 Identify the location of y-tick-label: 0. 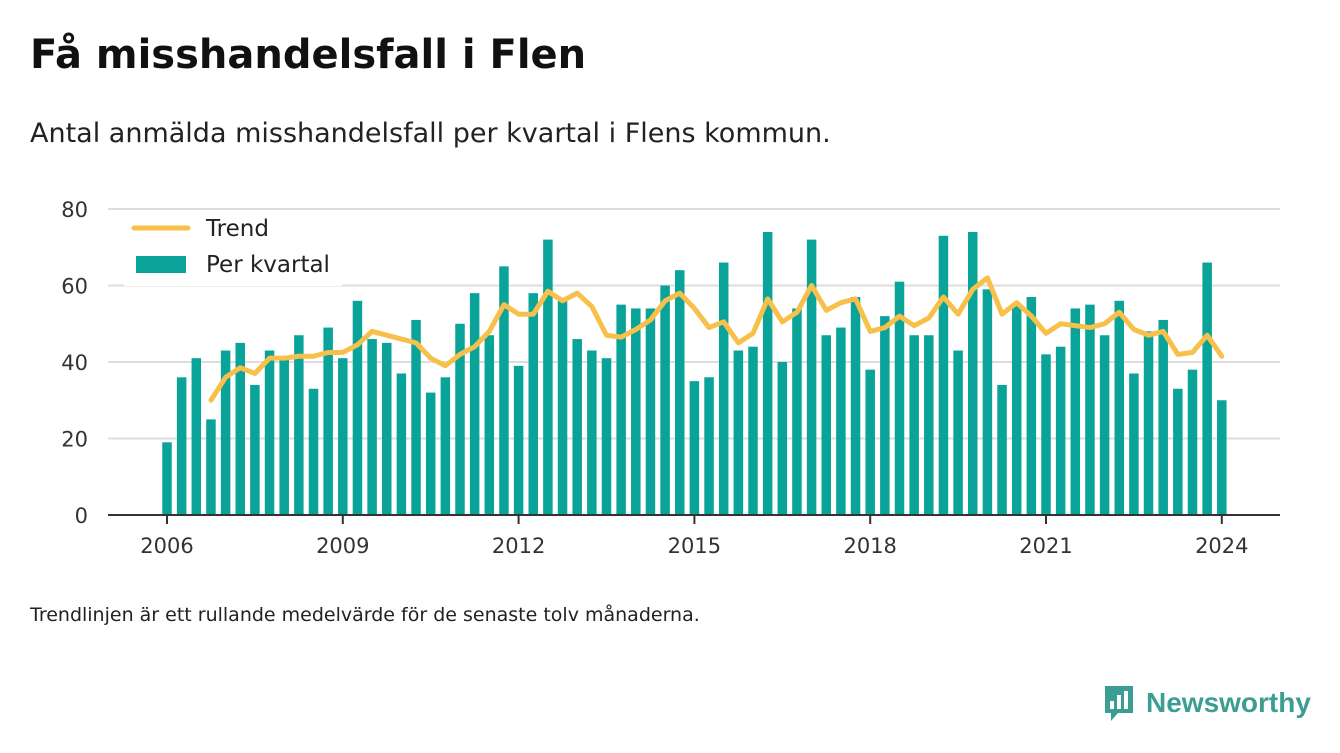
(81, 516).